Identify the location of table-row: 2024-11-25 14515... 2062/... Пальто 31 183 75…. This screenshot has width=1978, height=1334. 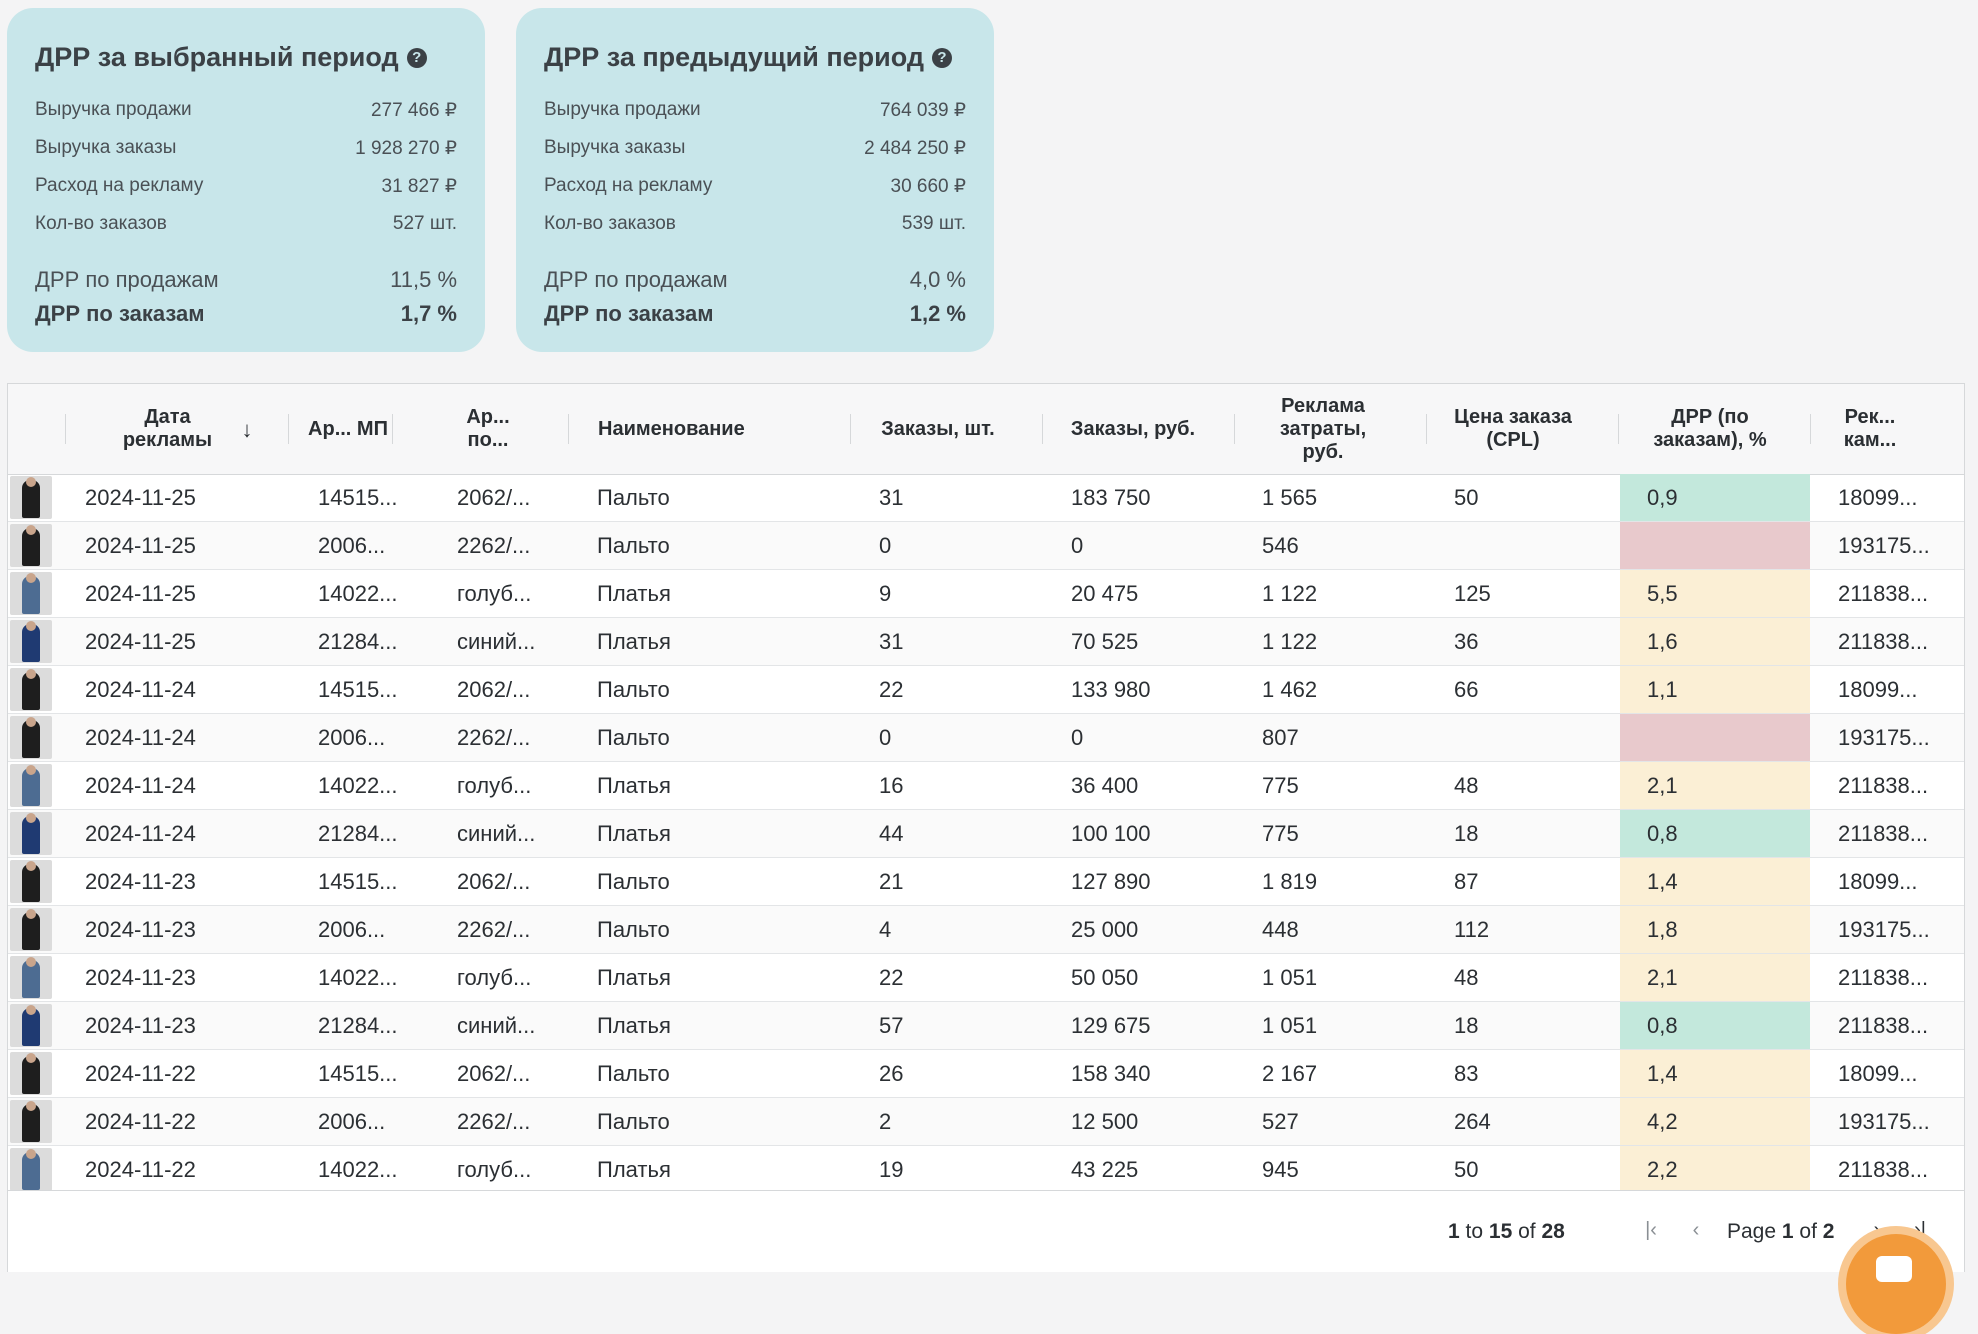
(986, 498).